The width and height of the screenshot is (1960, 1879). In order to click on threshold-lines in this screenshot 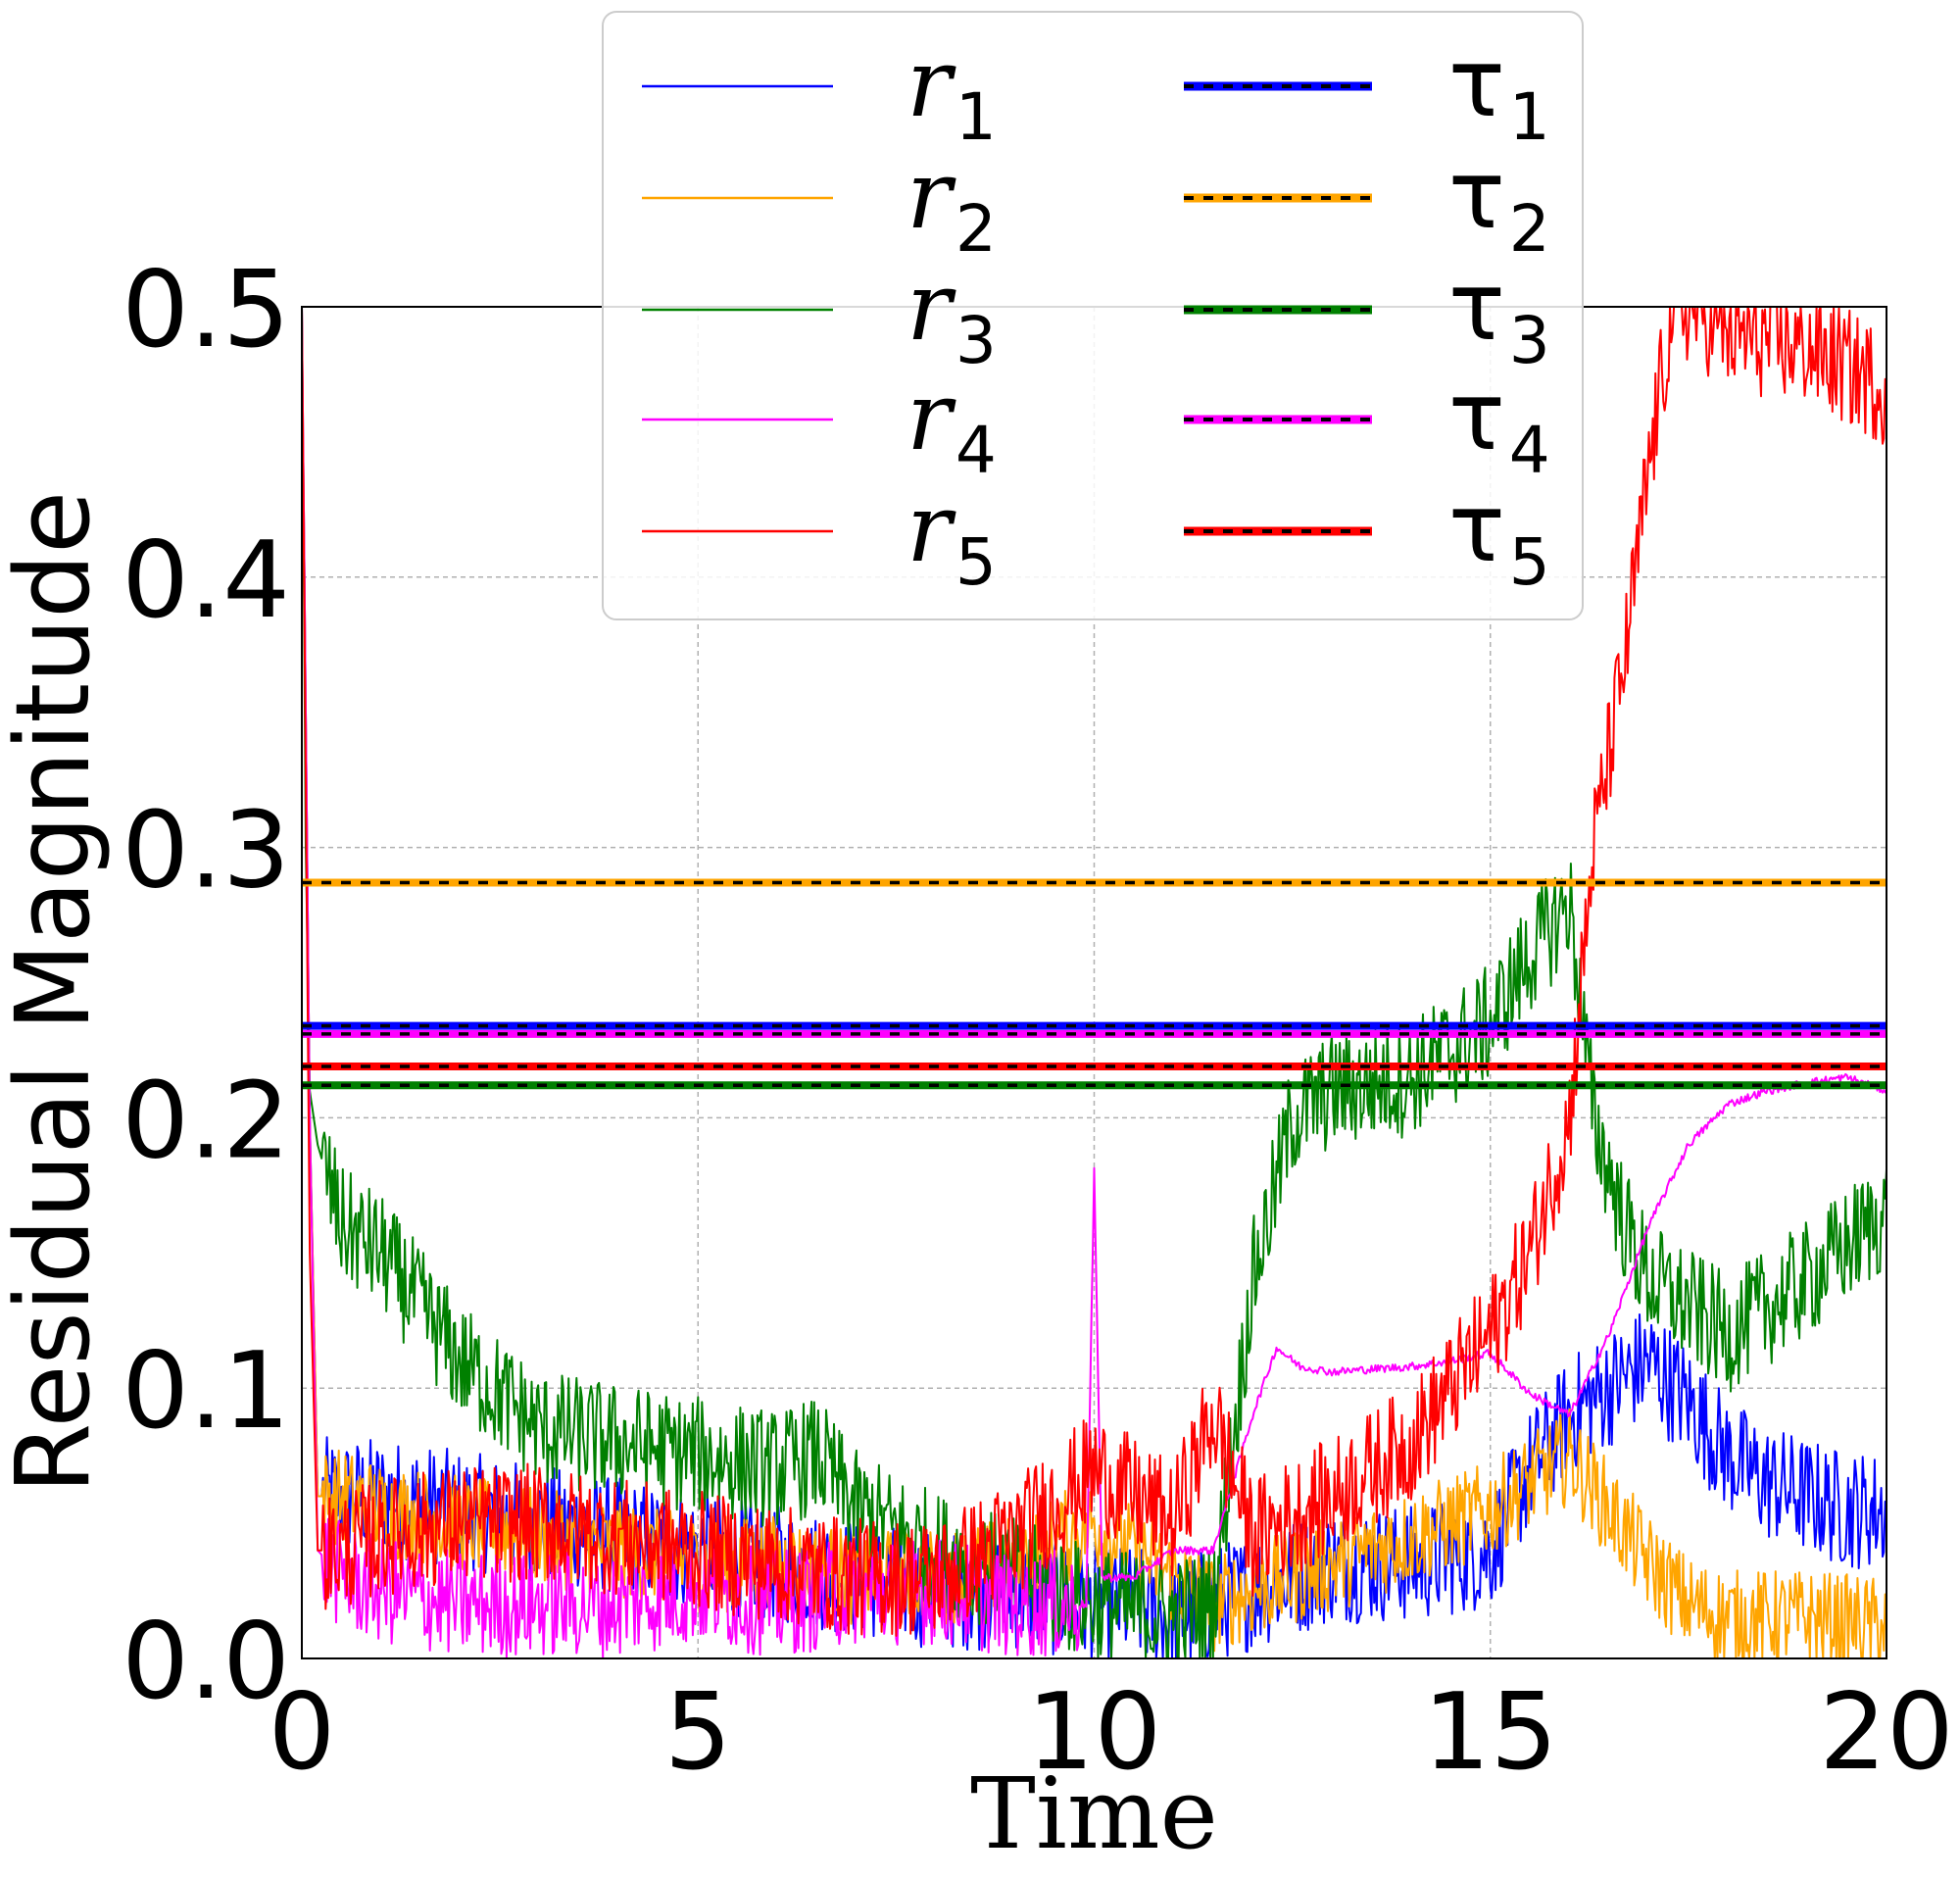, I will do `click(1094, 984)`.